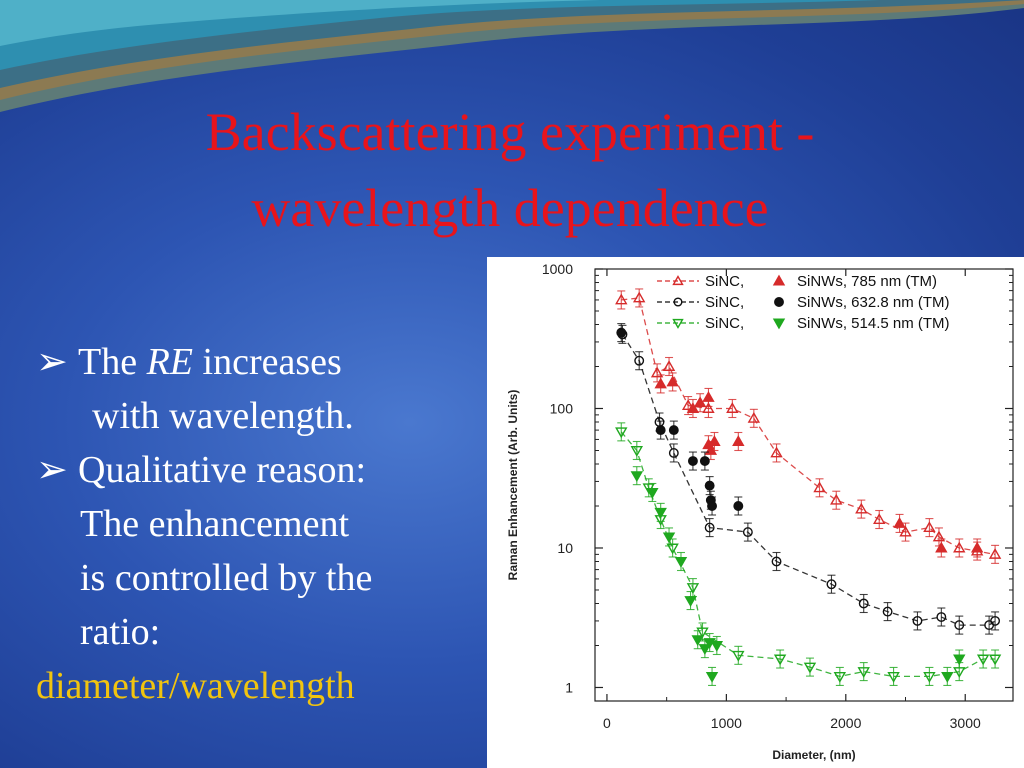 The image size is (1024, 768). Describe the element at coordinates (512, 56) in the screenshot. I see `header-wave-decoration` at that location.